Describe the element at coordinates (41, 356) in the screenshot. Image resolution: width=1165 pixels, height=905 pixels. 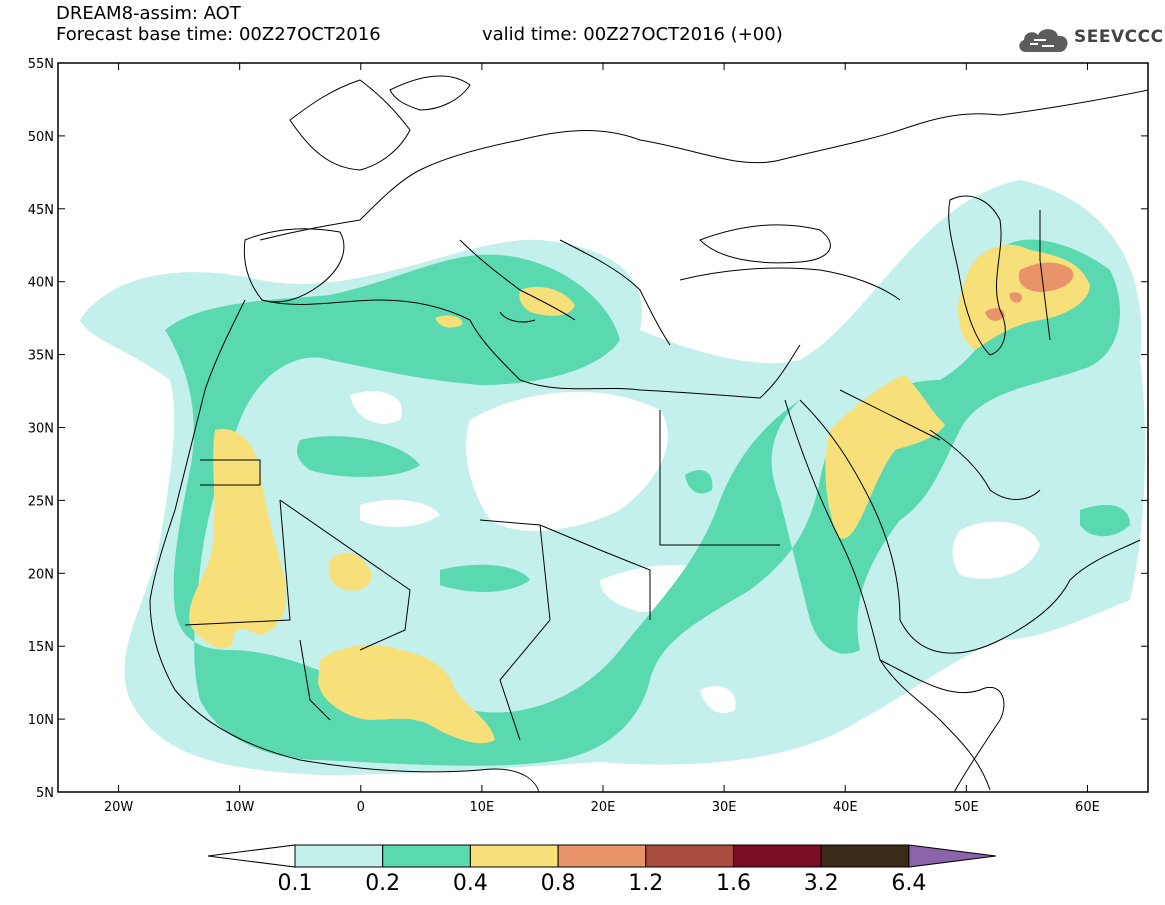
I see `lat-tick-label: 35N` at that location.